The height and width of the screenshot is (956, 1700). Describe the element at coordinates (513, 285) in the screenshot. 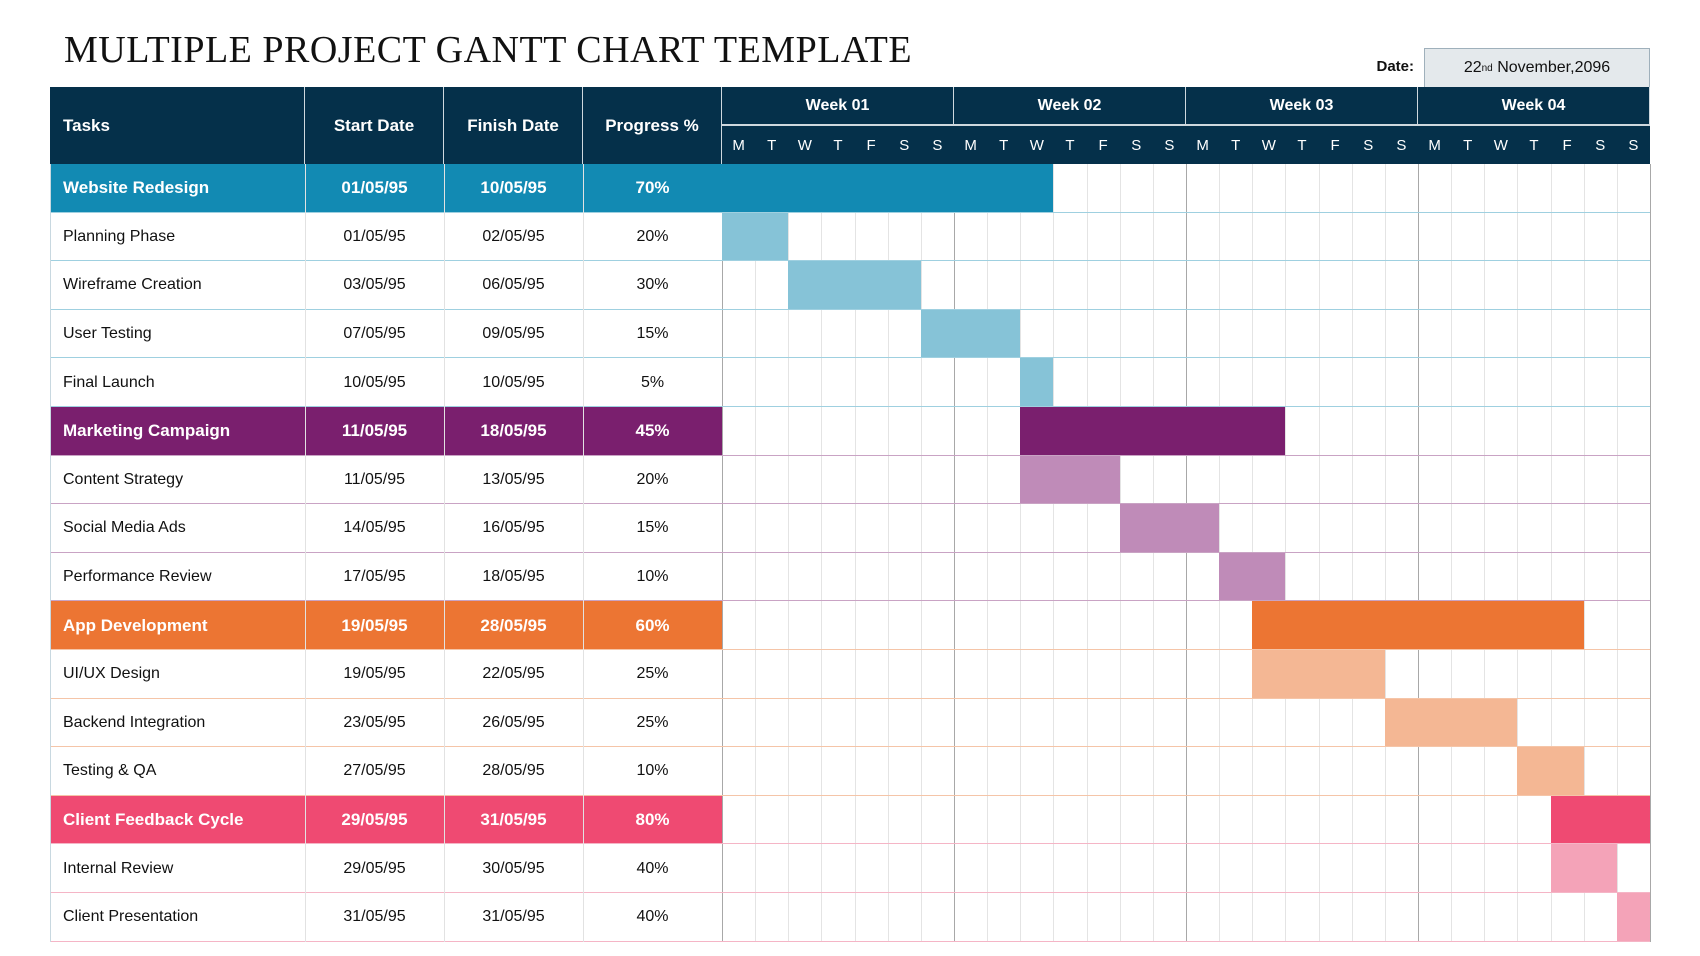

I see `task-finish: 06/05/95` at that location.